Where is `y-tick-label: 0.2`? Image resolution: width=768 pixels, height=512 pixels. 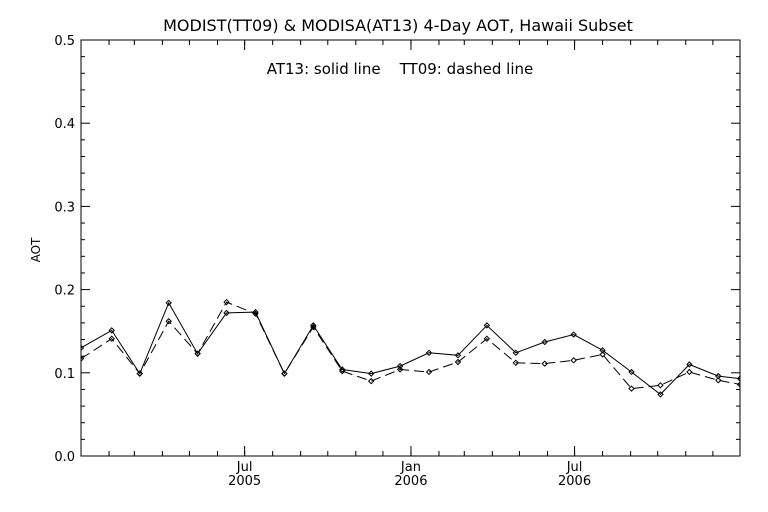
y-tick-label: 0.2 is located at coordinates (64, 291).